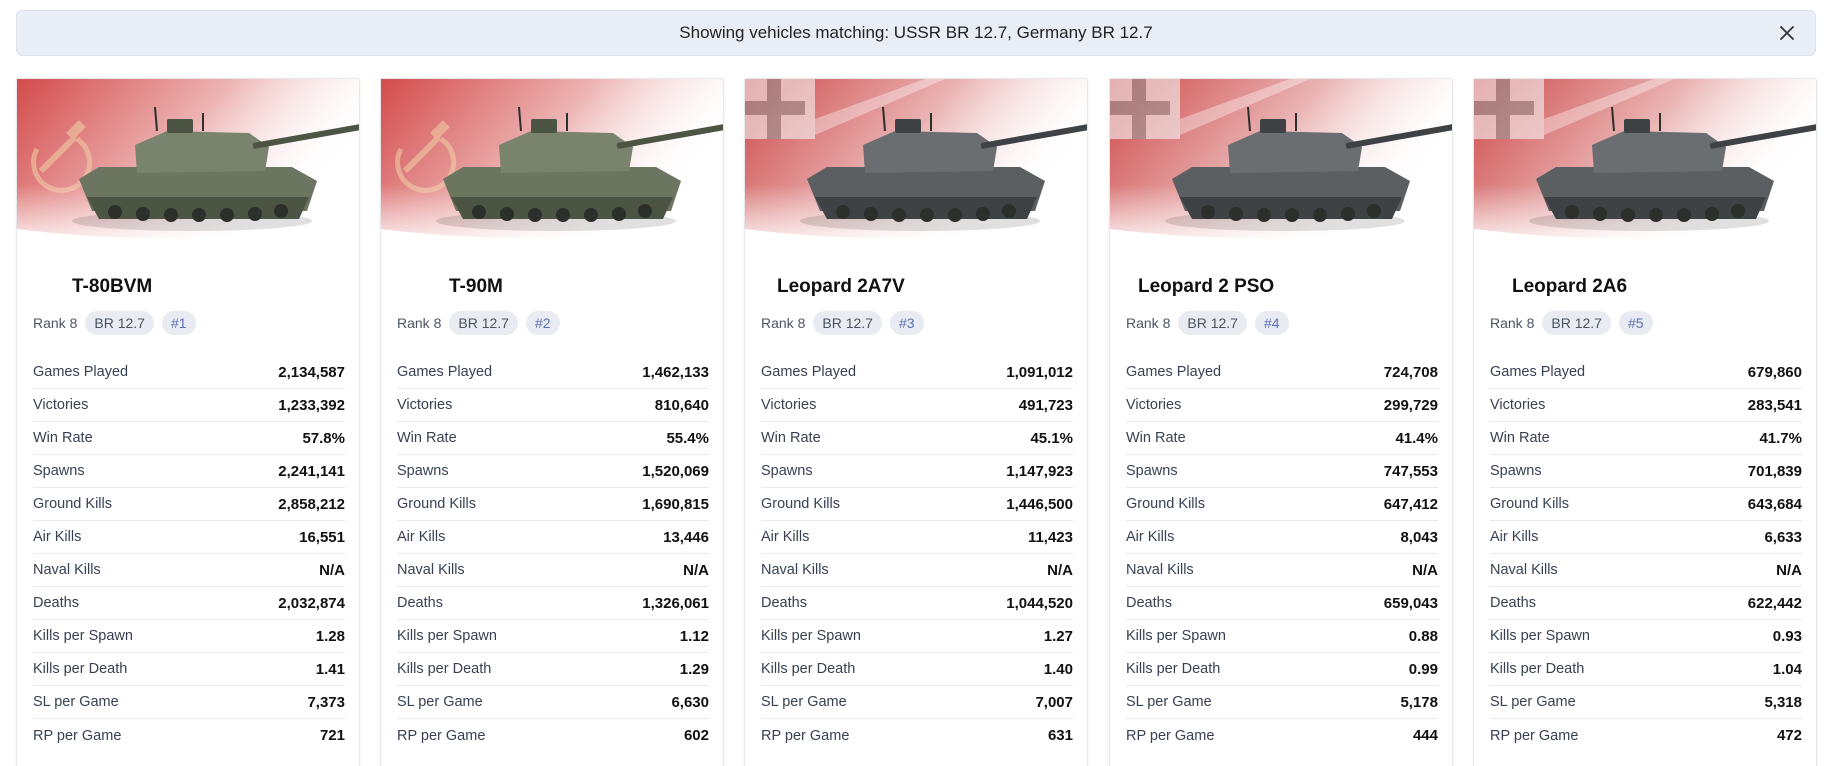  Describe the element at coordinates (842, 323) in the screenshot. I see `vehicle-tags: Rank 8 BR 12.7 #3` at that location.